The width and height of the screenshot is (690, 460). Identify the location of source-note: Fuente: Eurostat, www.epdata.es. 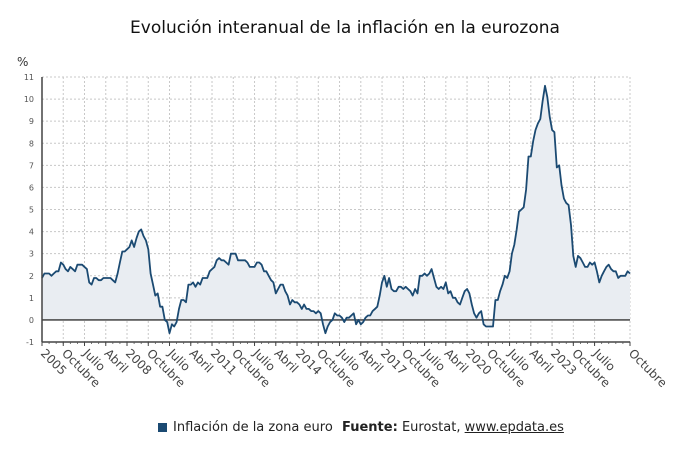
(453, 427).